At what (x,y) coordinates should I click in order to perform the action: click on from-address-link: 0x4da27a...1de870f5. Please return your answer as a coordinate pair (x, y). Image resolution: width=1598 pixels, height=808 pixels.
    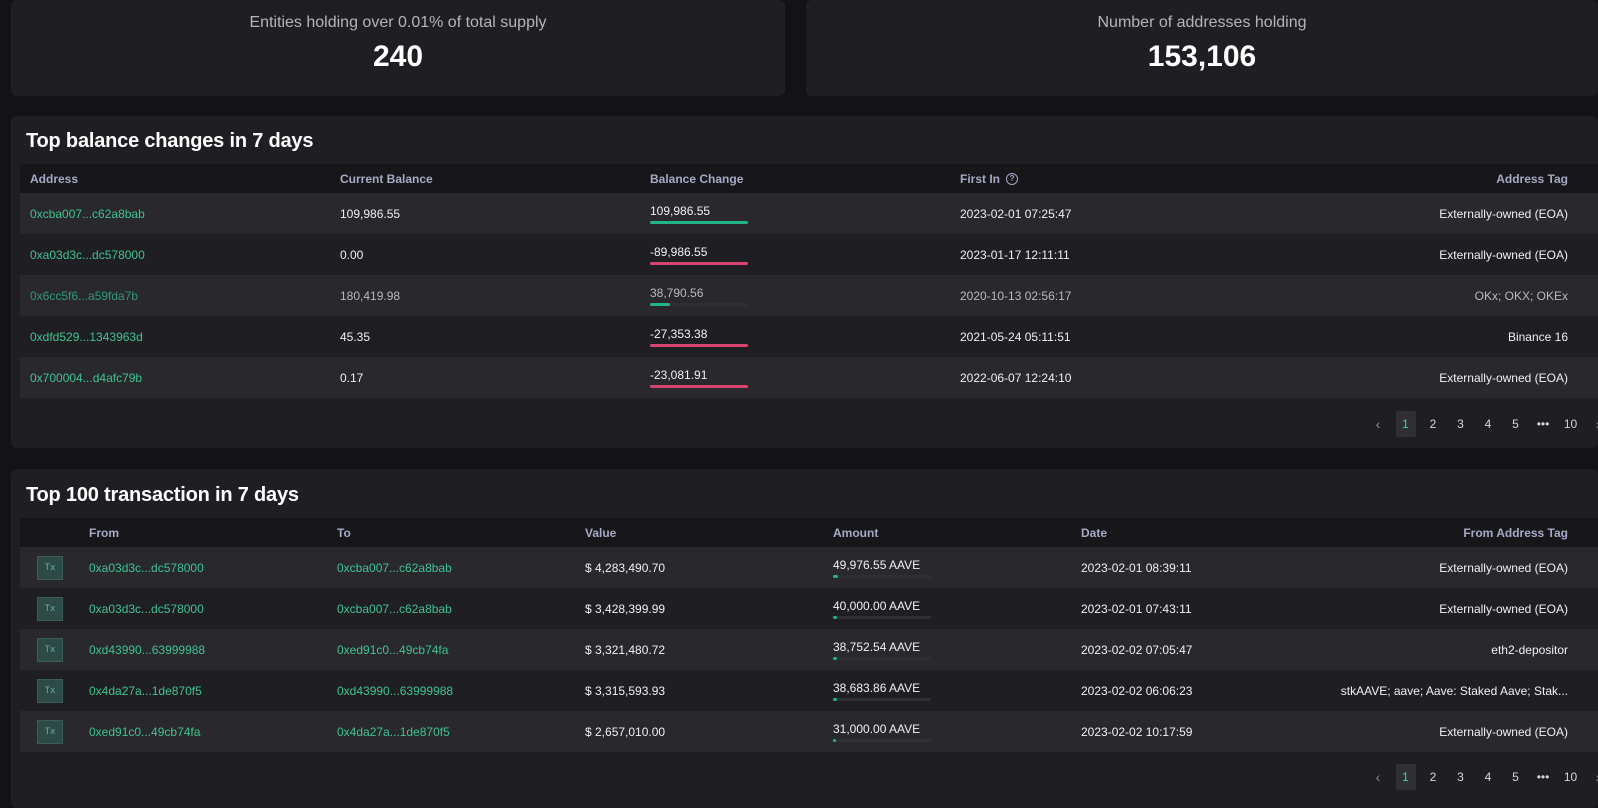
    Looking at the image, I should click on (145, 690).